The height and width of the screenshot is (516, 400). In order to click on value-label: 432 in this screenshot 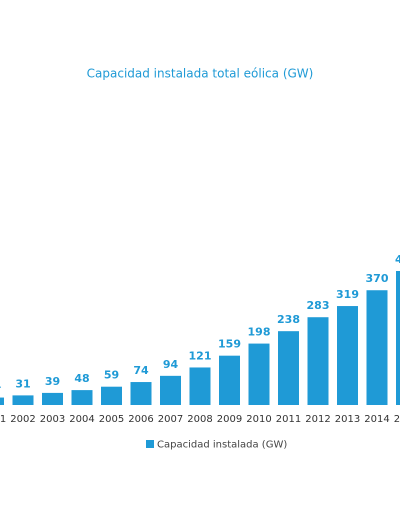, I will do `click(397, 259)`.